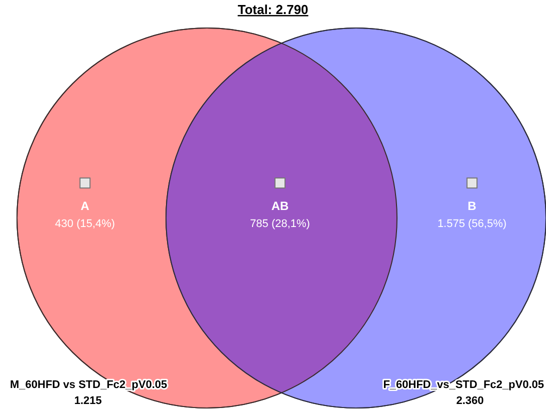 This screenshot has width=546, height=417. What do you see at coordinates (85, 224) in the screenshot?
I see `data-label: 430 (15,4%)` at bounding box center [85, 224].